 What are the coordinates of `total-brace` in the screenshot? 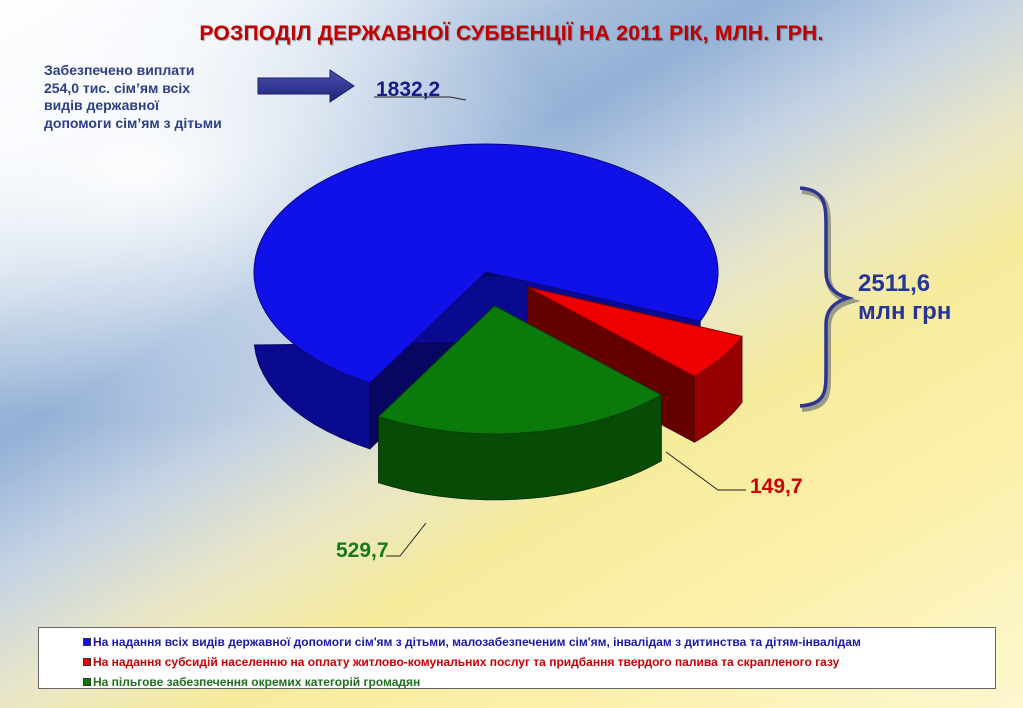 It's located at (827, 297).